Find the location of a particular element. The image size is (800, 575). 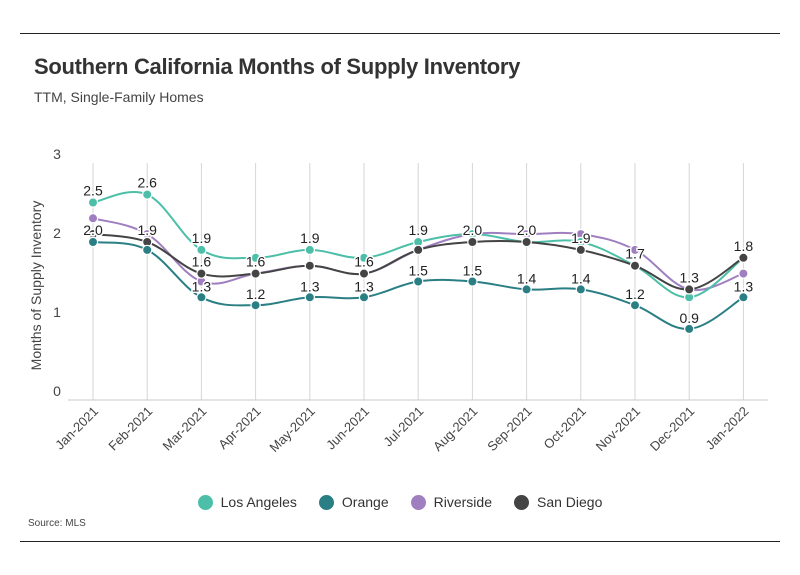

y-tick-label: 2 is located at coordinates (57, 233).